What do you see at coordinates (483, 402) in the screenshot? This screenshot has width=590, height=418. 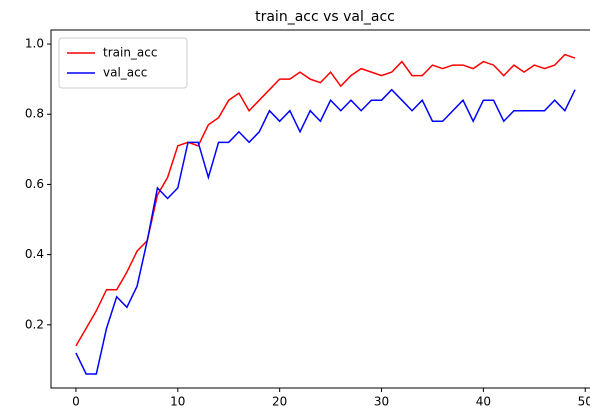 I see `x-tick-label: 40` at bounding box center [483, 402].